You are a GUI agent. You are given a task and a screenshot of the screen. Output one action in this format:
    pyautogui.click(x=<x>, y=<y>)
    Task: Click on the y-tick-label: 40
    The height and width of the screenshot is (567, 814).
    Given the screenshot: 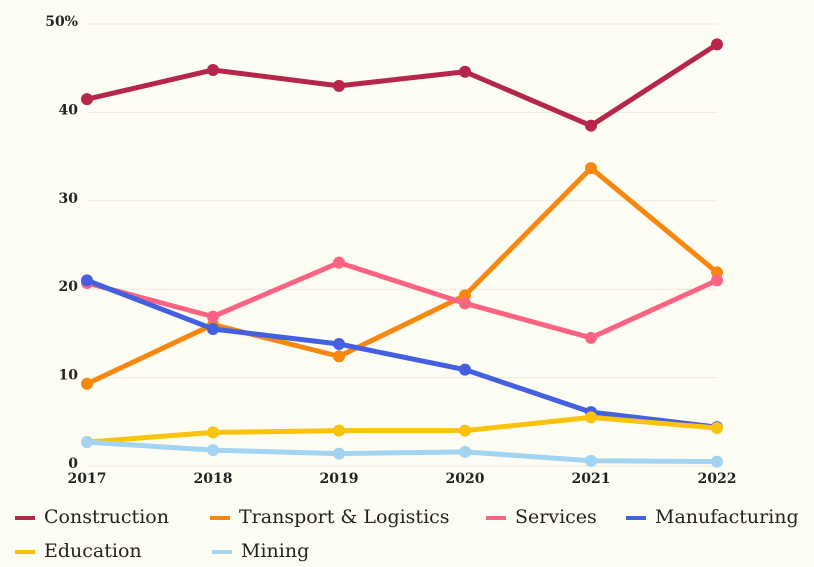 What is the action you would take?
    pyautogui.click(x=69, y=110)
    